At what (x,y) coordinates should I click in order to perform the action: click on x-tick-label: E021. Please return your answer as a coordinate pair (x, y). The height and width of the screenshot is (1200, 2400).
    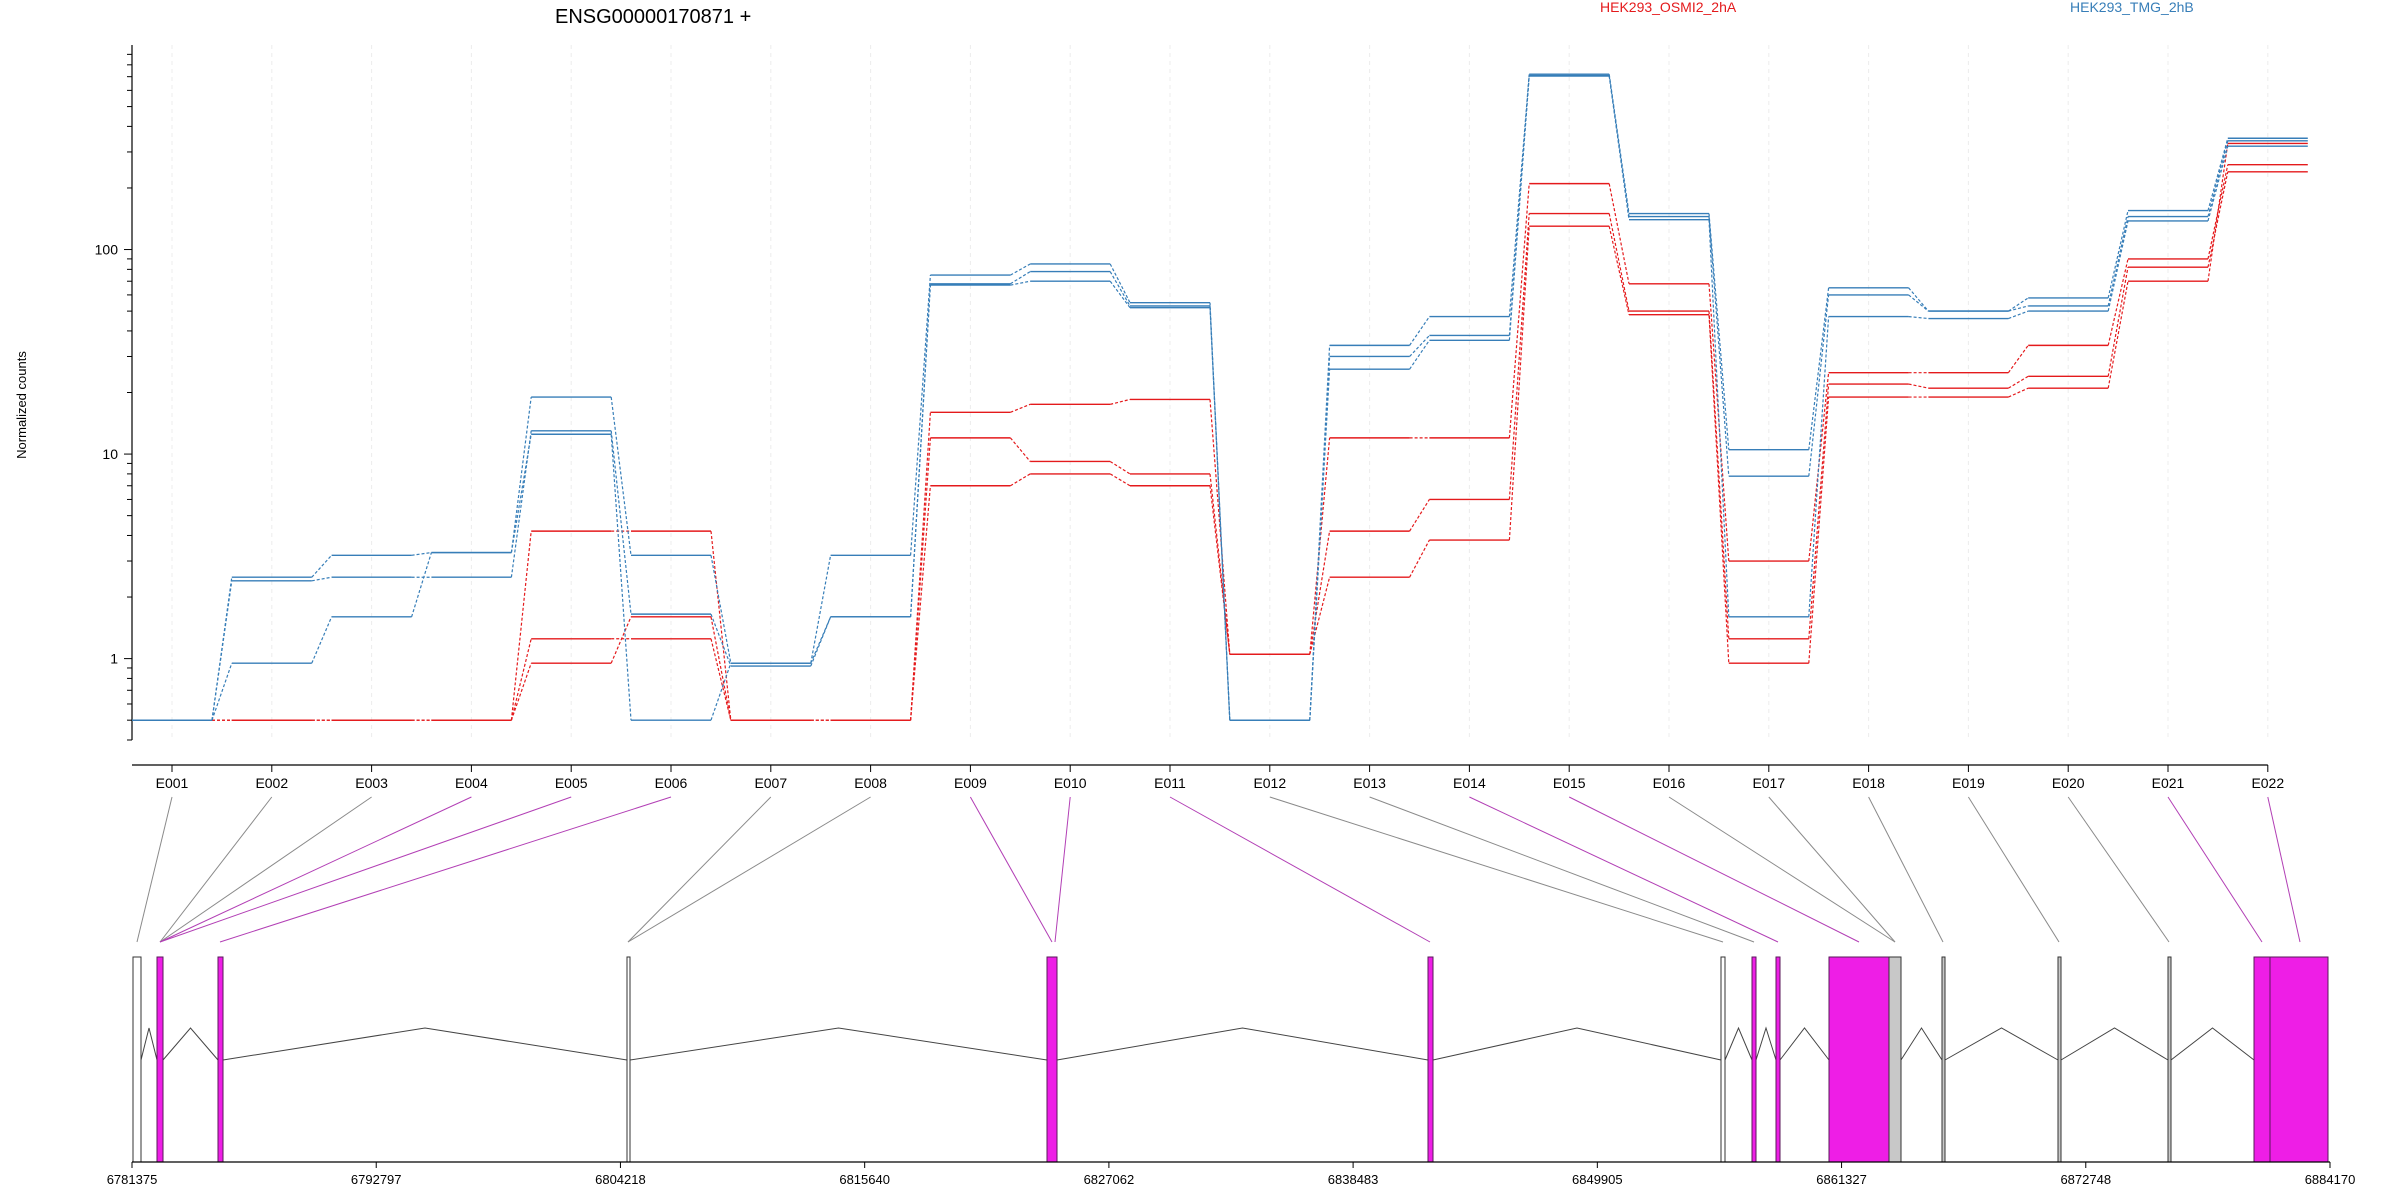
    Looking at the image, I should click on (2168, 783).